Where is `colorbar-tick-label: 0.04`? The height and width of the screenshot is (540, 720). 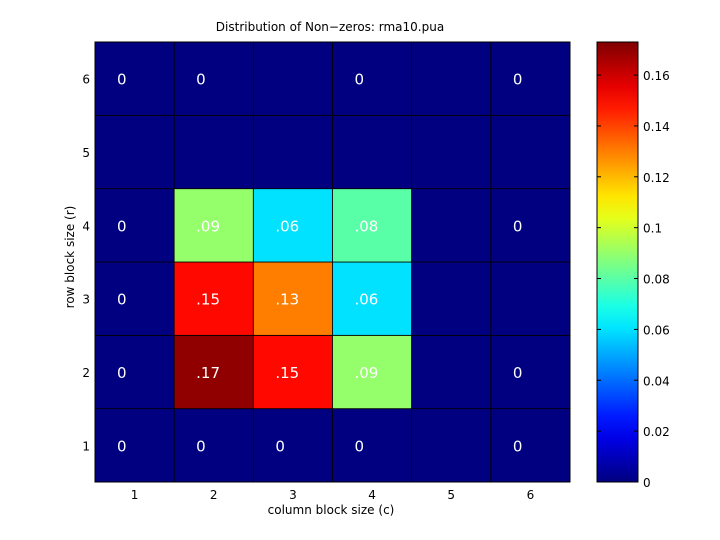
colorbar-tick-label: 0.04 is located at coordinates (656, 381).